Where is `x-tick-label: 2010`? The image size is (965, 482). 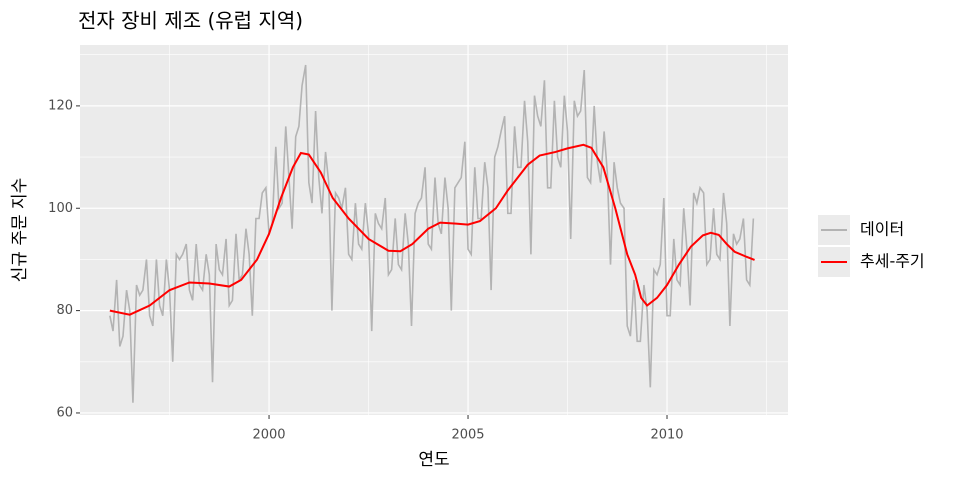
x-tick-label: 2010 is located at coordinates (666, 435).